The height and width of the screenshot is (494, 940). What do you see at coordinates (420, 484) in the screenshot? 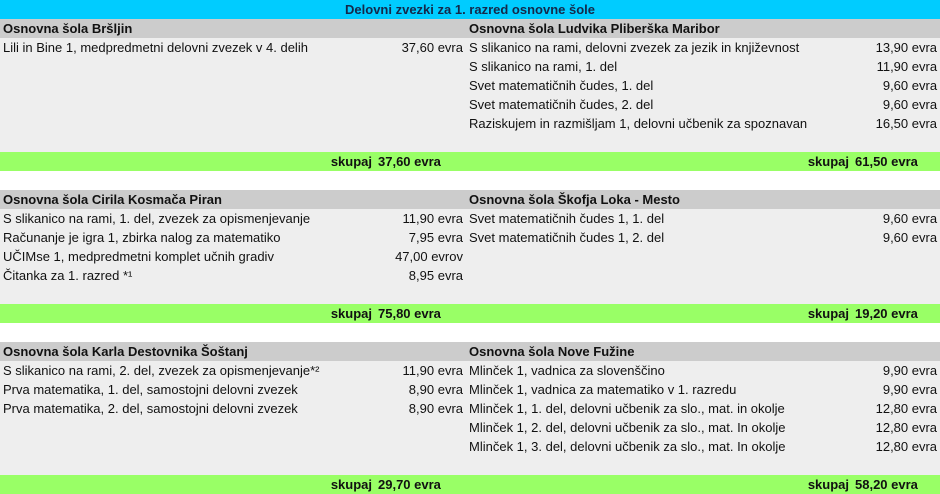
I see `total-value: 29,70 evra` at bounding box center [420, 484].